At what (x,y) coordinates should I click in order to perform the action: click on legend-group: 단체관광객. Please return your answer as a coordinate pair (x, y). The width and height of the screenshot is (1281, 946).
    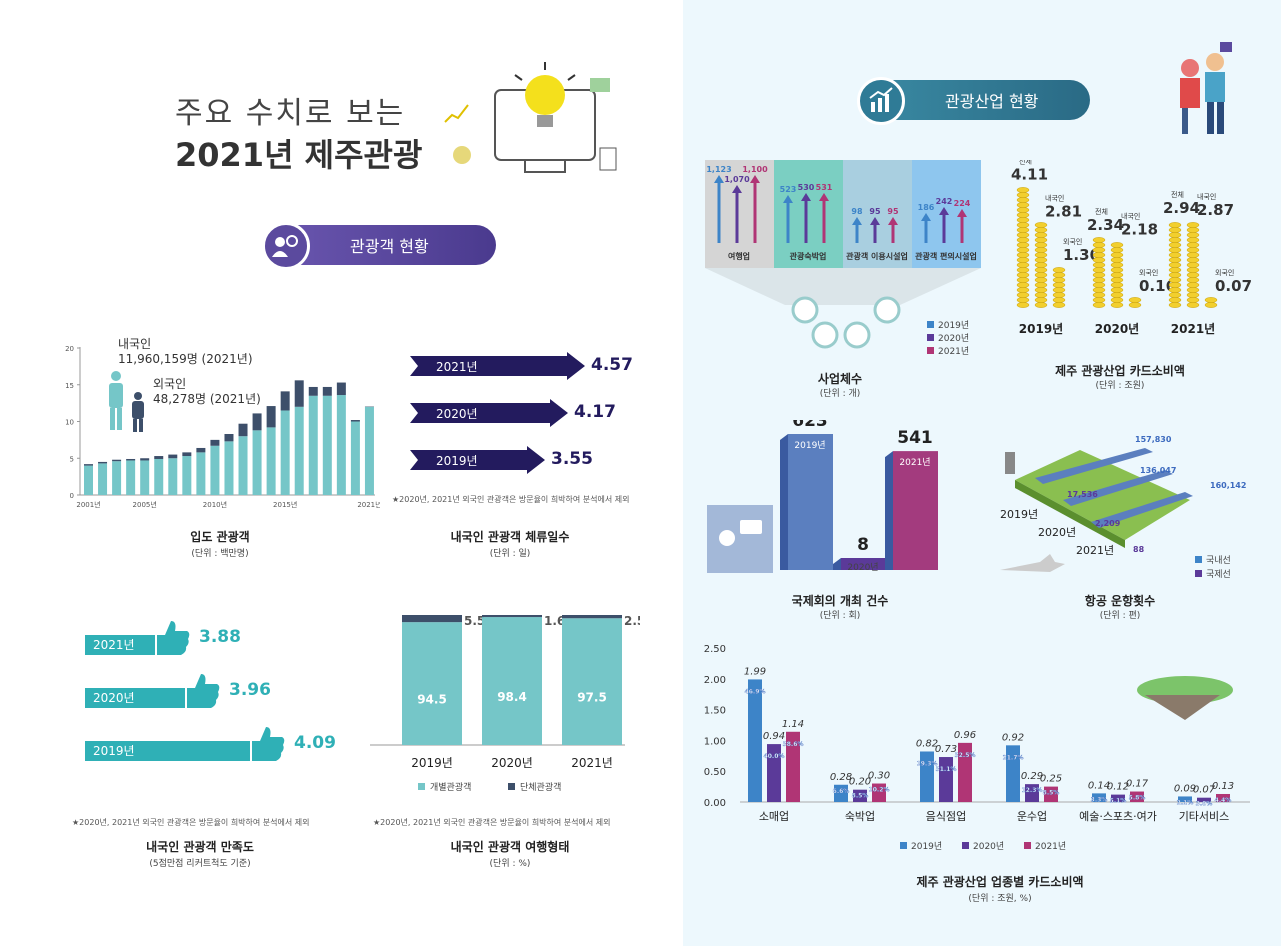
    Looking at the image, I should click on (540, 787).